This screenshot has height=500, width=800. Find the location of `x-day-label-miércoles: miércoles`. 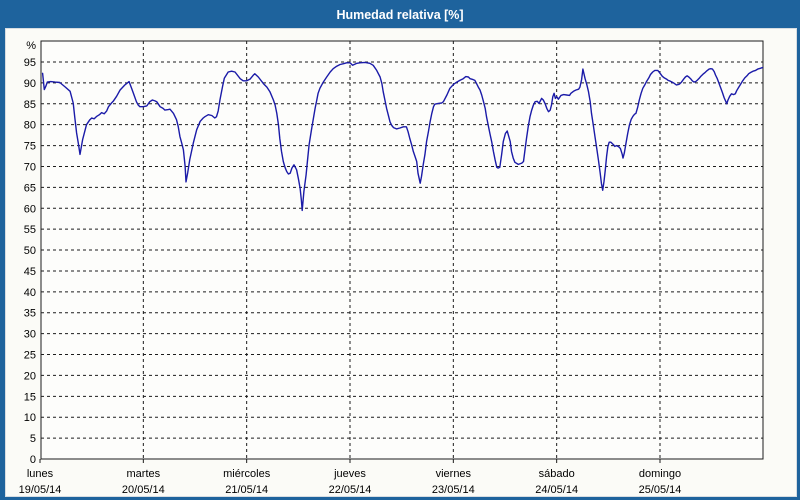

x-day-label-miércoles: miércoles is located at coordinates (247, 474).